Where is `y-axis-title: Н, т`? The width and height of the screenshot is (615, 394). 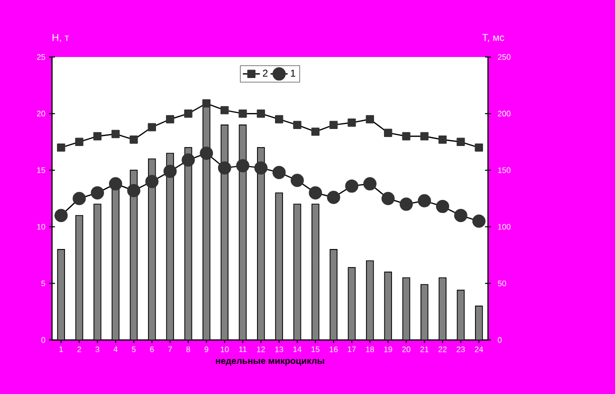 y-axis-title: Н, т is located at coordinates (60, 38).